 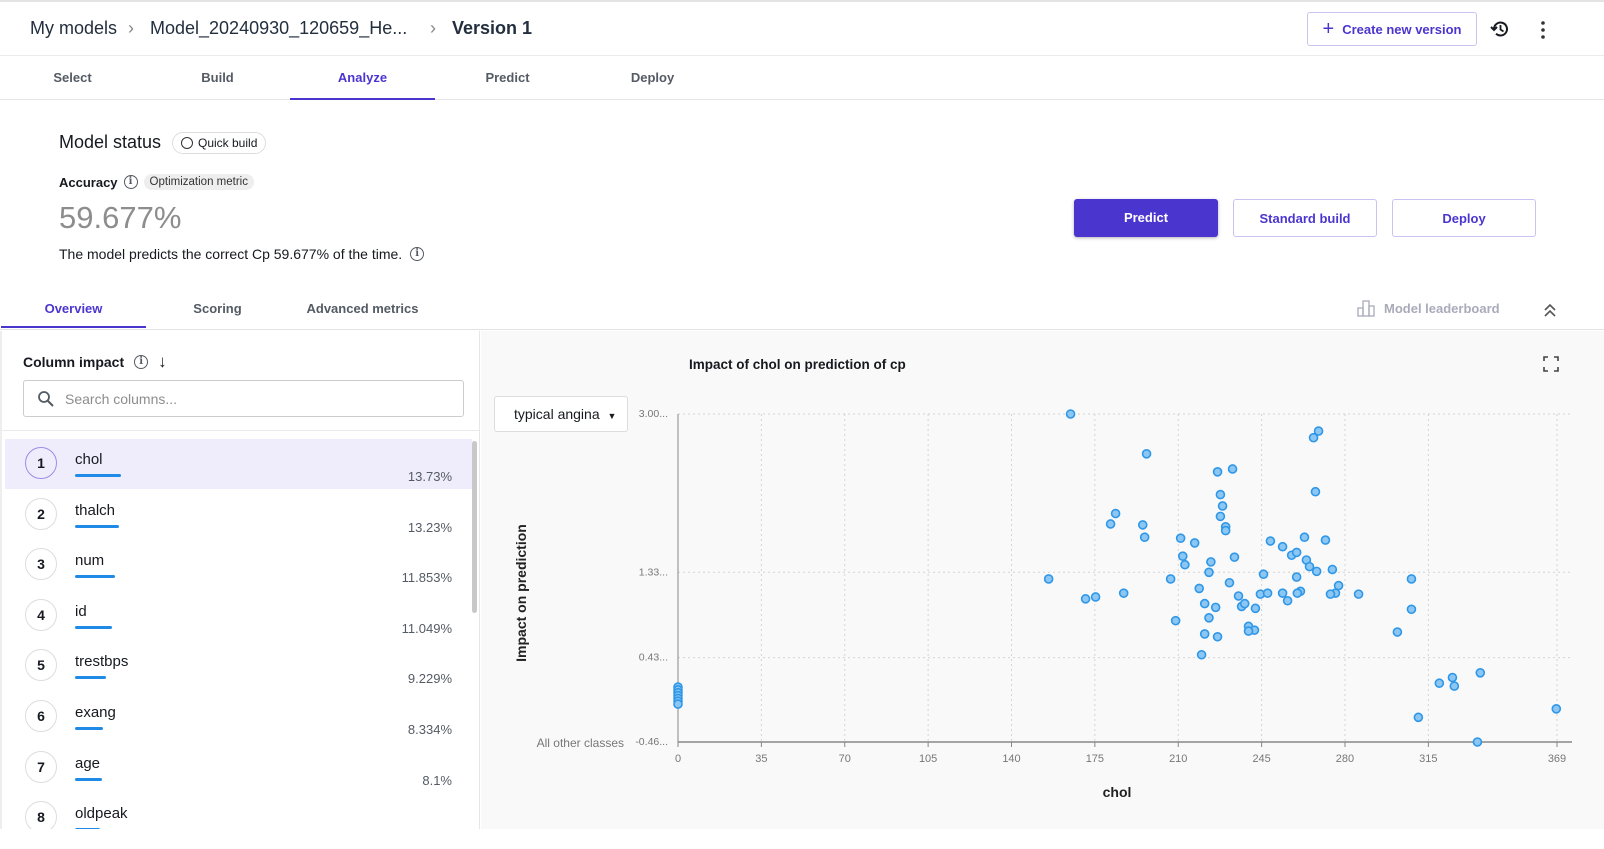 I want to click on column-impact-row: 7 age 8.1%, so click(x=238, y=768).